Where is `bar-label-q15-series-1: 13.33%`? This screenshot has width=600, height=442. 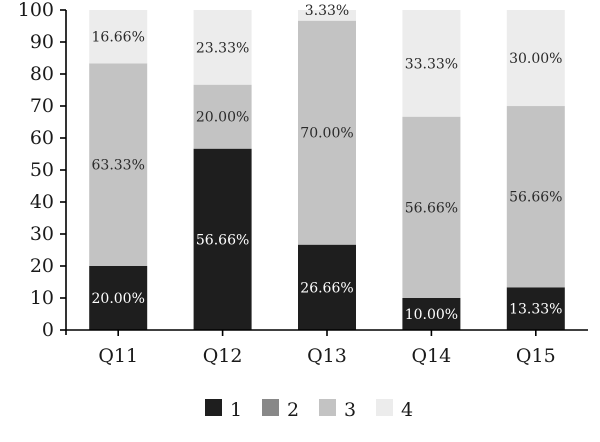 bar-label-q15-series-1: 13.33% is located at coordinates (535, 310).